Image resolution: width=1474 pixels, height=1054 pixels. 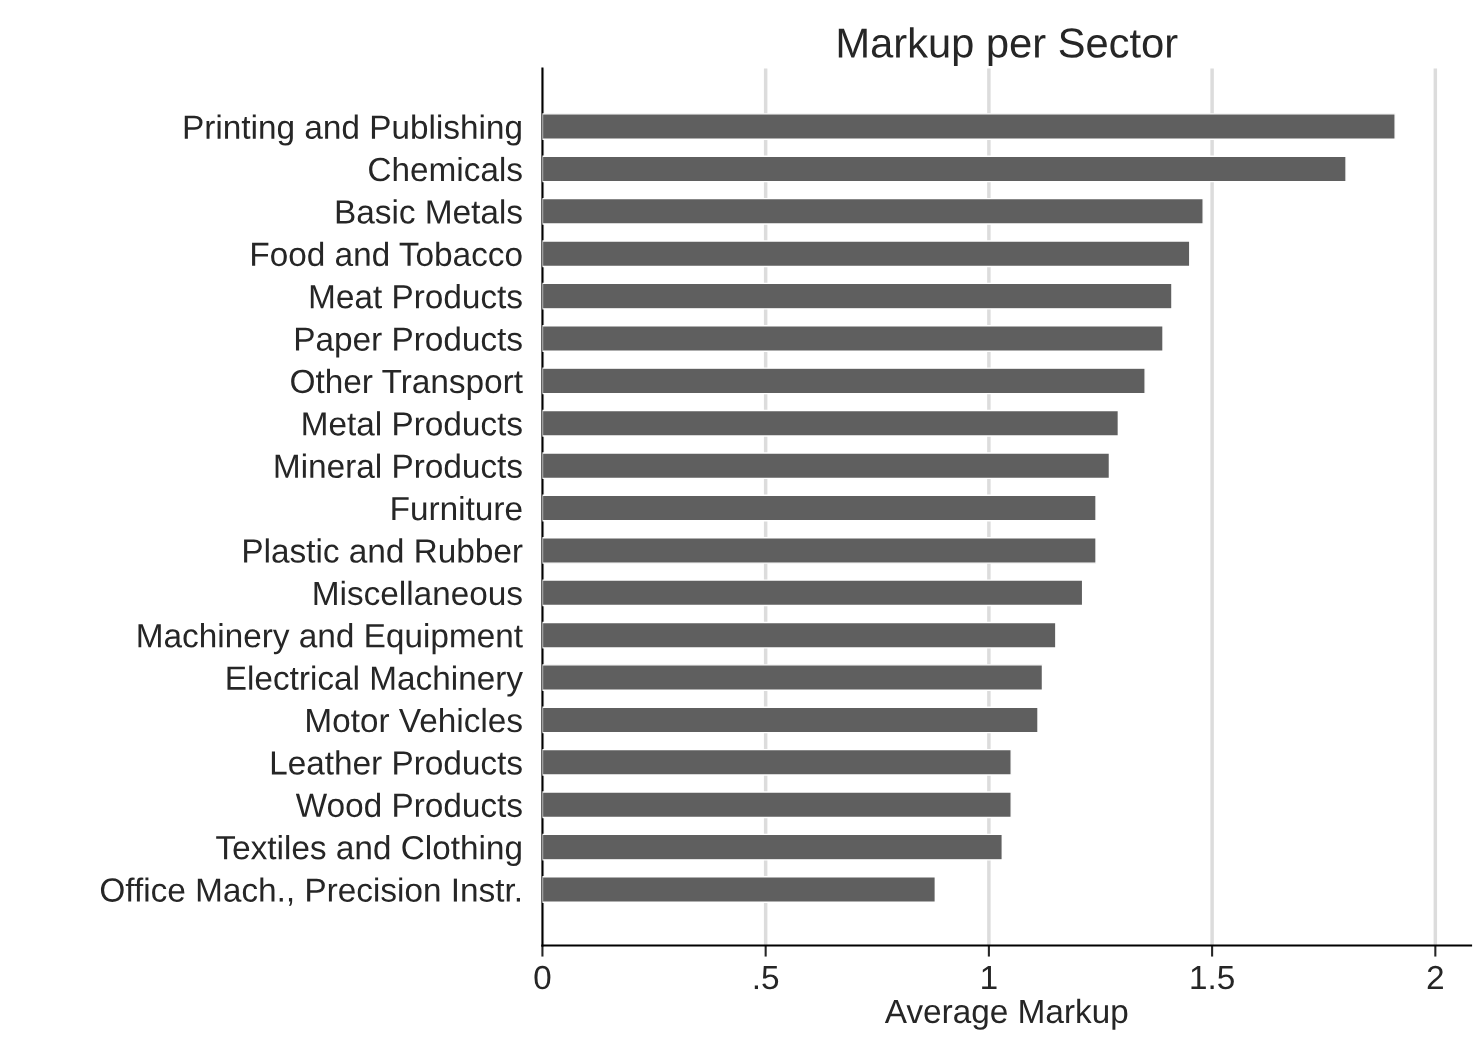 I want to click on y-tick-label: Plastic and Rubber, so click(x=383, y=550).